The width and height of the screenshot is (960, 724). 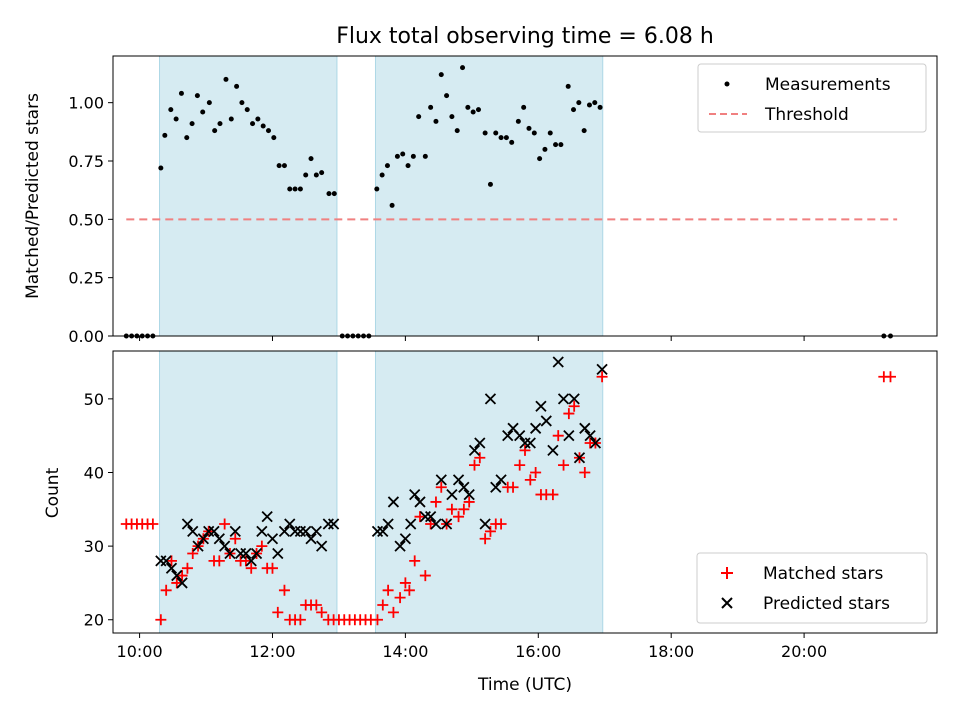 I want to click on legend-predicted-label: Predicted stars, so click(x=826, y=604).